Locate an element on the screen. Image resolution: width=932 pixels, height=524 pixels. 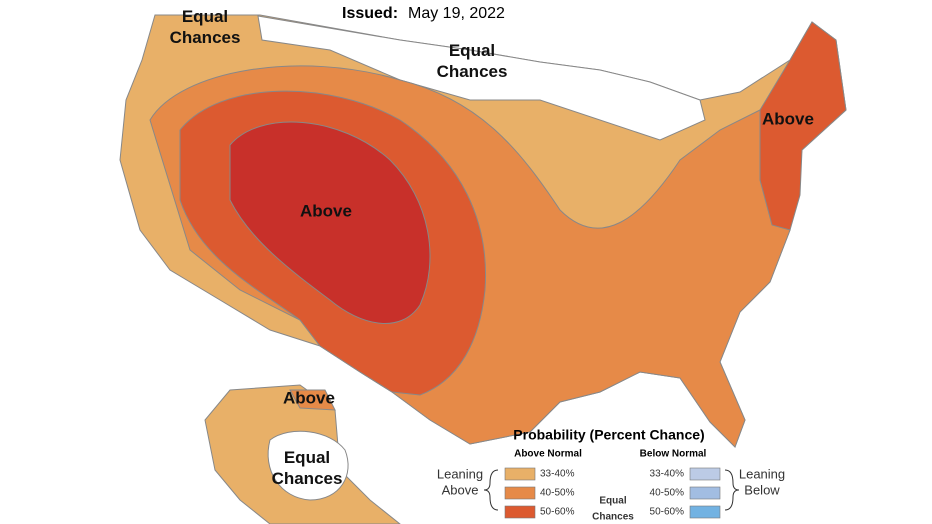
region-equal-chances is located at coordinates (481, 78).